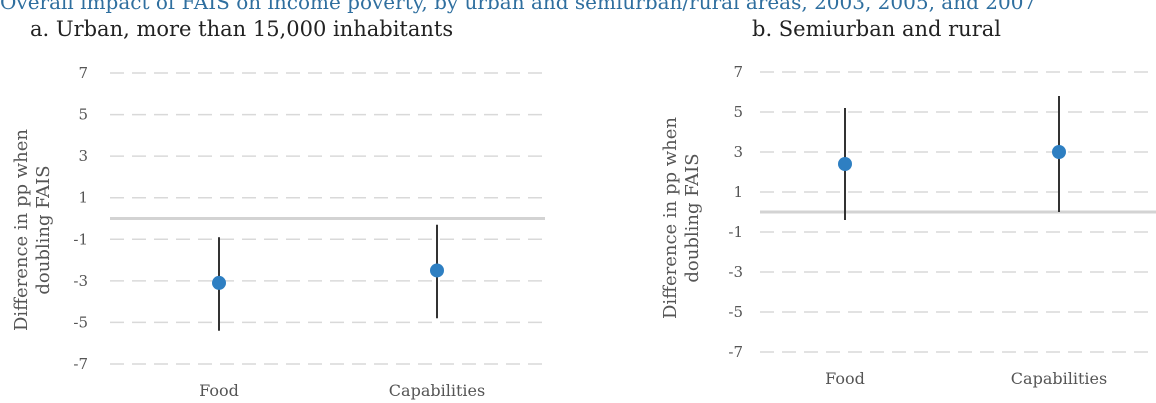 This screenshot has height=403, width=1156. I want to click on panel-title: b. Semiurban and rural, so click(876, 29).